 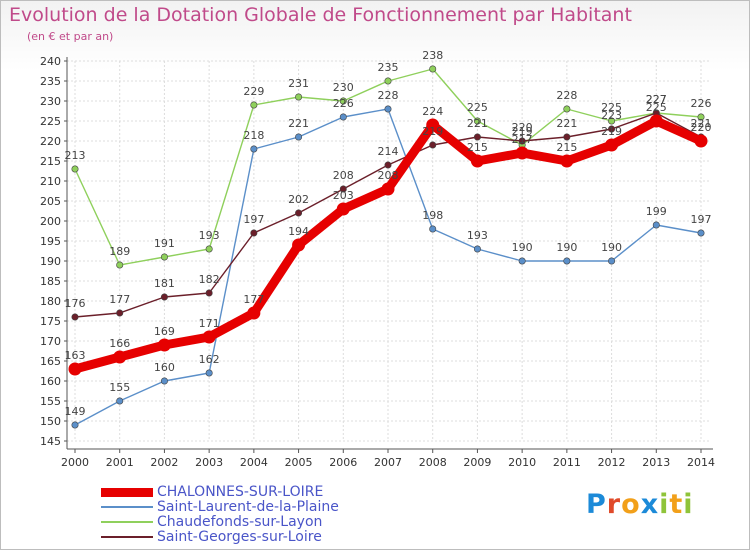 I want to click on data-label-chaudefonds-sur-layon: 226, so click(x=701, y=103).